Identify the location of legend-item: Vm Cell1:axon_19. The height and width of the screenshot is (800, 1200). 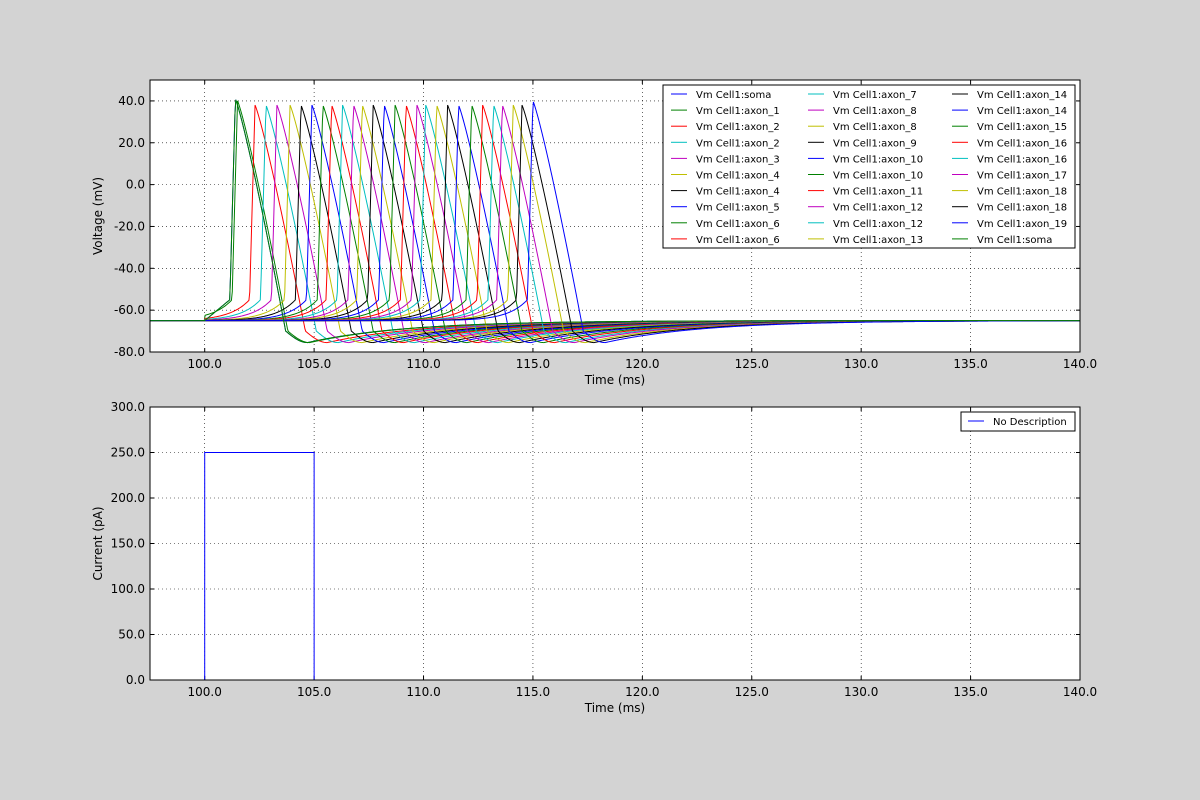
(1009, 224).